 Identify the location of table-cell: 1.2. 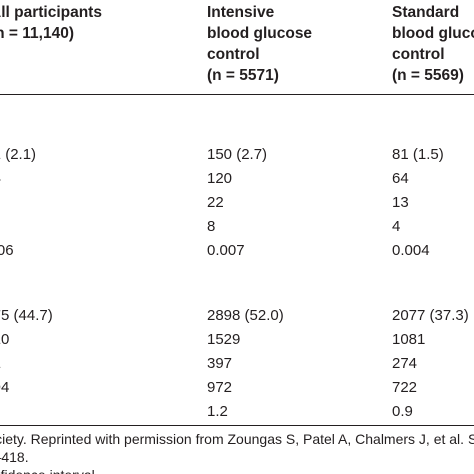
(217, 411).